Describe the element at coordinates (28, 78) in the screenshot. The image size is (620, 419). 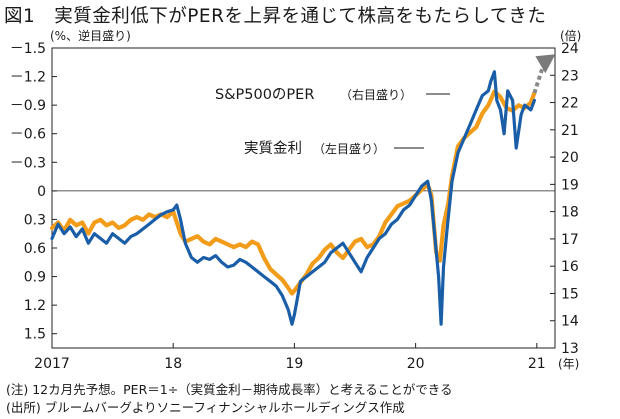
I see `left-tick-label: －1.2` at that location.